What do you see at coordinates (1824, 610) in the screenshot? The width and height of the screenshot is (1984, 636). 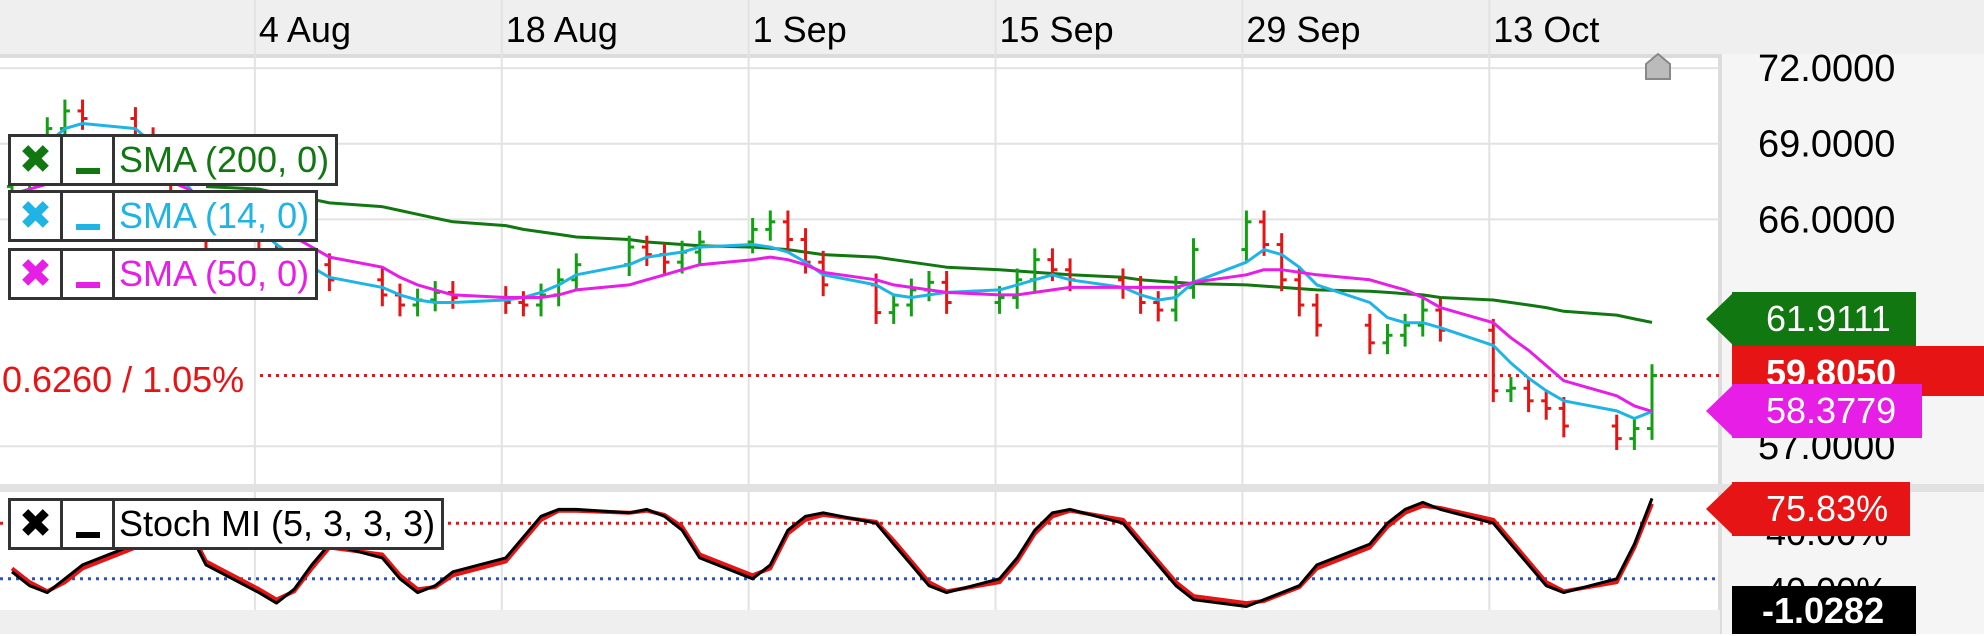 I see `lower-value-tag: -1.0282` at bounding box center [1824, 610].